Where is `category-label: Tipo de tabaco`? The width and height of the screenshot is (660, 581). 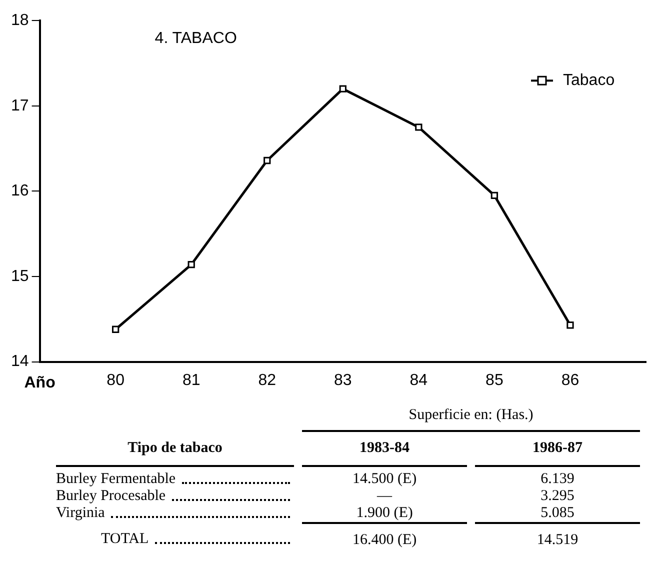 category-label: Tipo de tabaco is located at coordinates (175, 449).